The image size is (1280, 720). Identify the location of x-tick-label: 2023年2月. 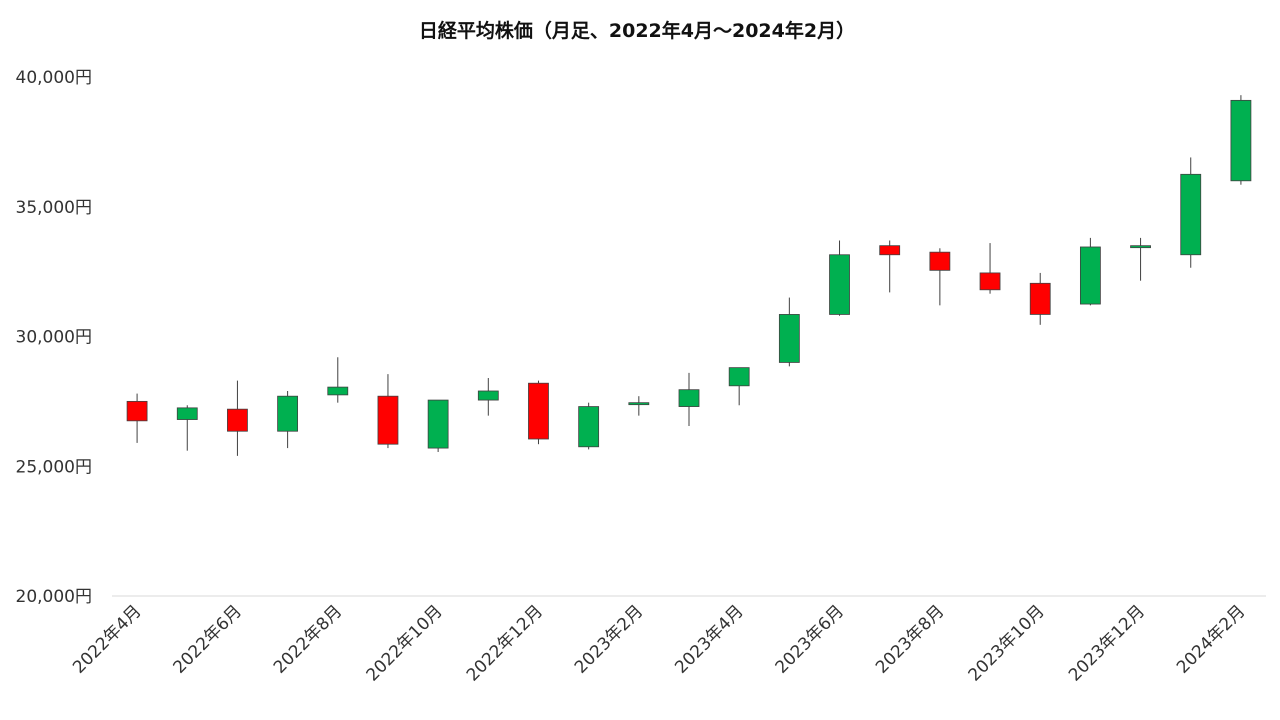
(609, 639).